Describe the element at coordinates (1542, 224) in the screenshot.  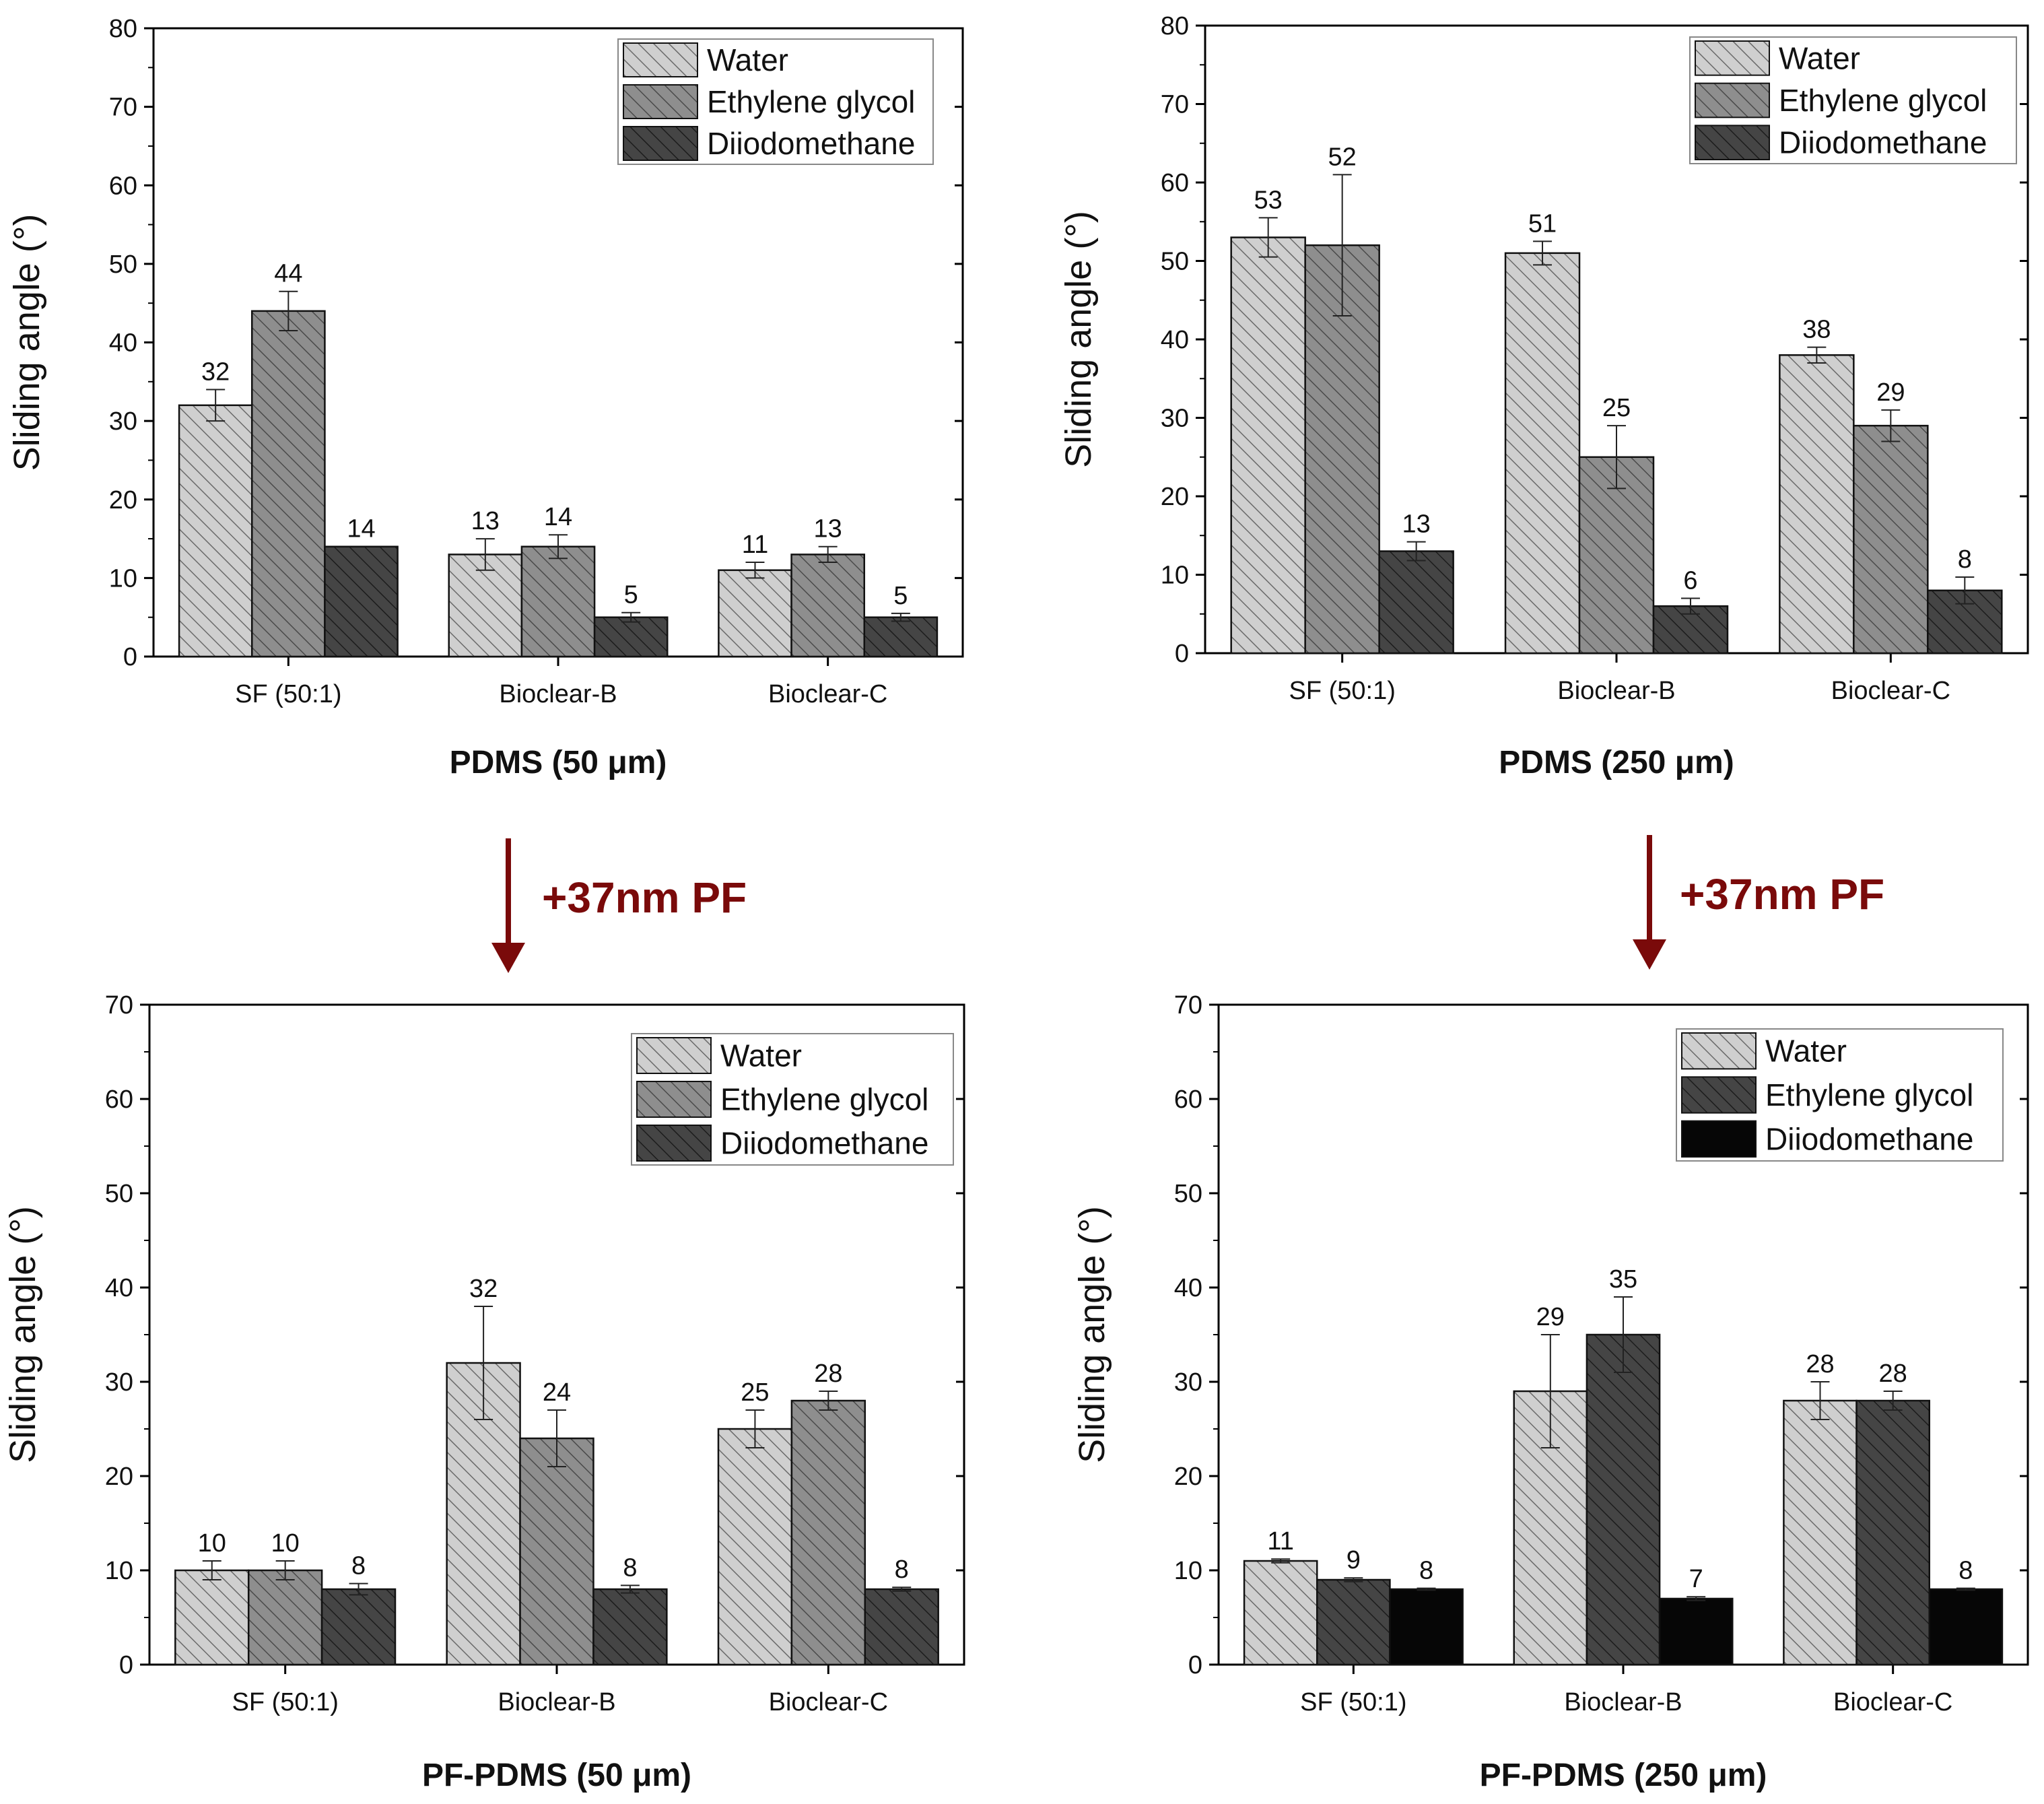
I see `data-label: 51` at that location.